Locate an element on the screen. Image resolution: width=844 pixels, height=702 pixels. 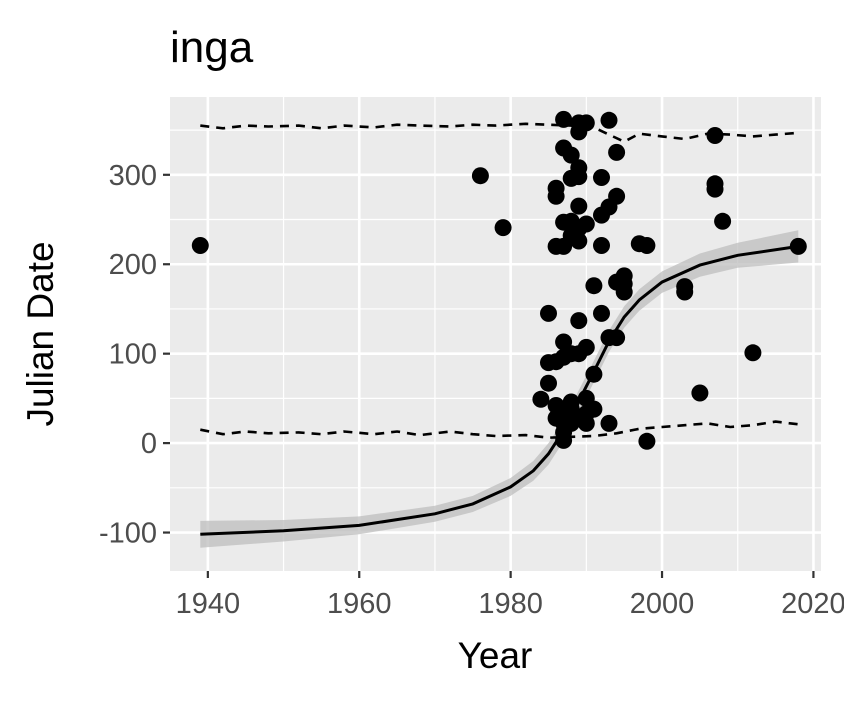
chart-title: inga is located at coordinates (212, 47).